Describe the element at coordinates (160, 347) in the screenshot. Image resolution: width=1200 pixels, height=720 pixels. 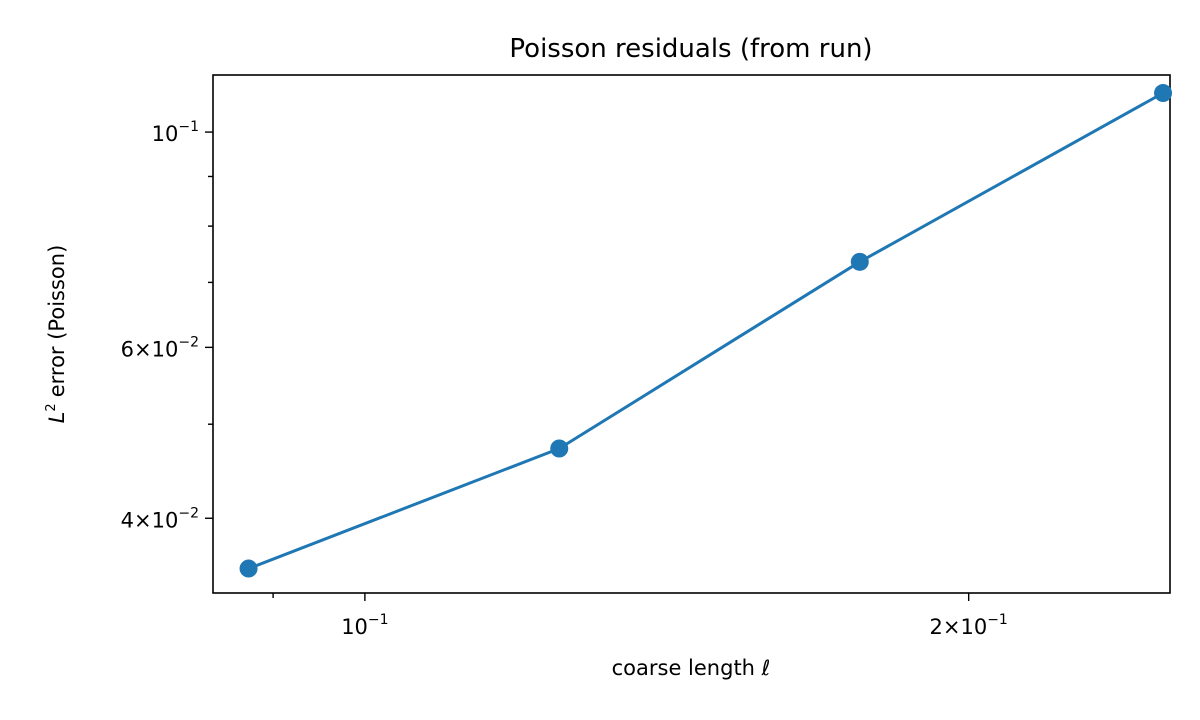
I see `y-tick-label-1: 6×10⁻²` at that location.